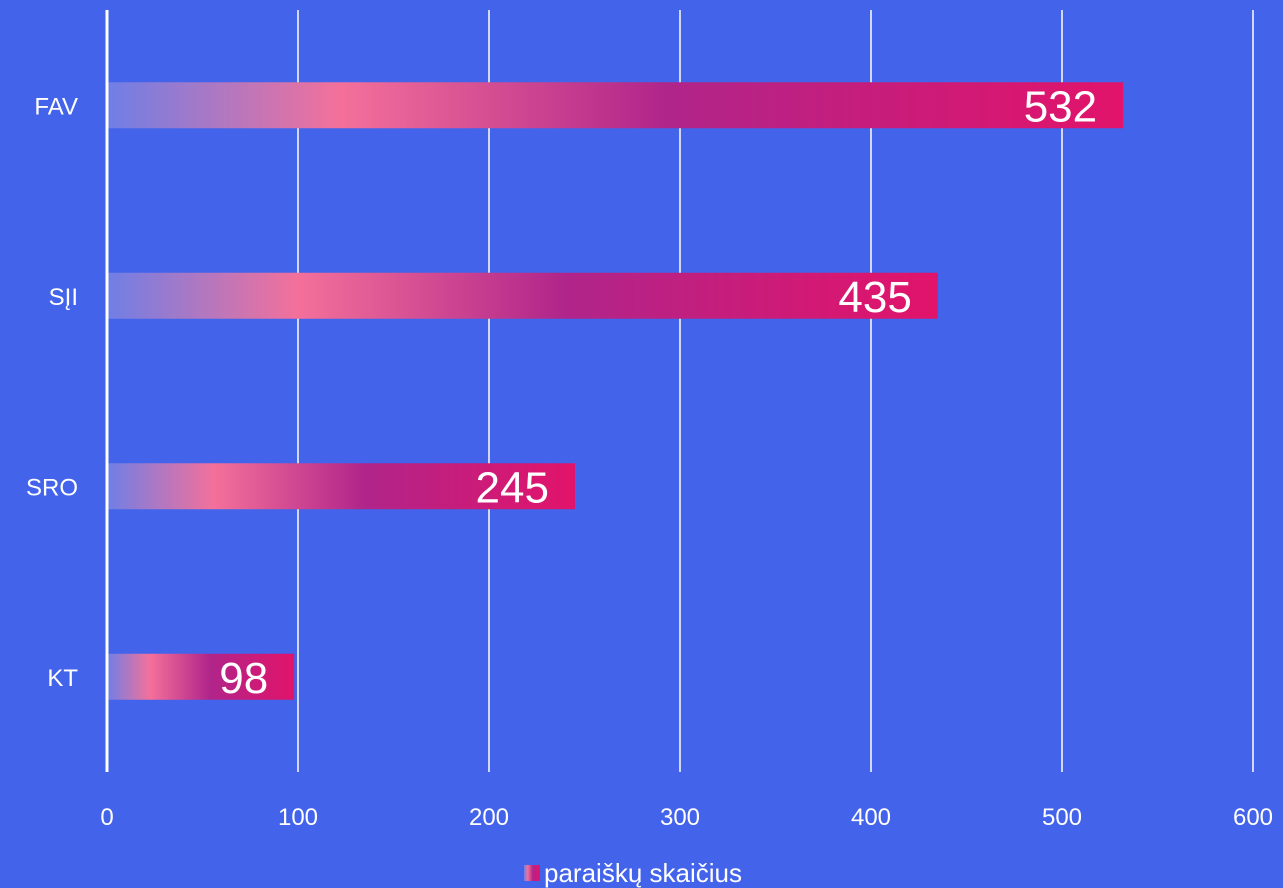 This screenshot has width=1283, height=888. What do you see at coordinates (512, 487) in the screenshot?
I see `data-label: 245` at bounding box center [512, 487].